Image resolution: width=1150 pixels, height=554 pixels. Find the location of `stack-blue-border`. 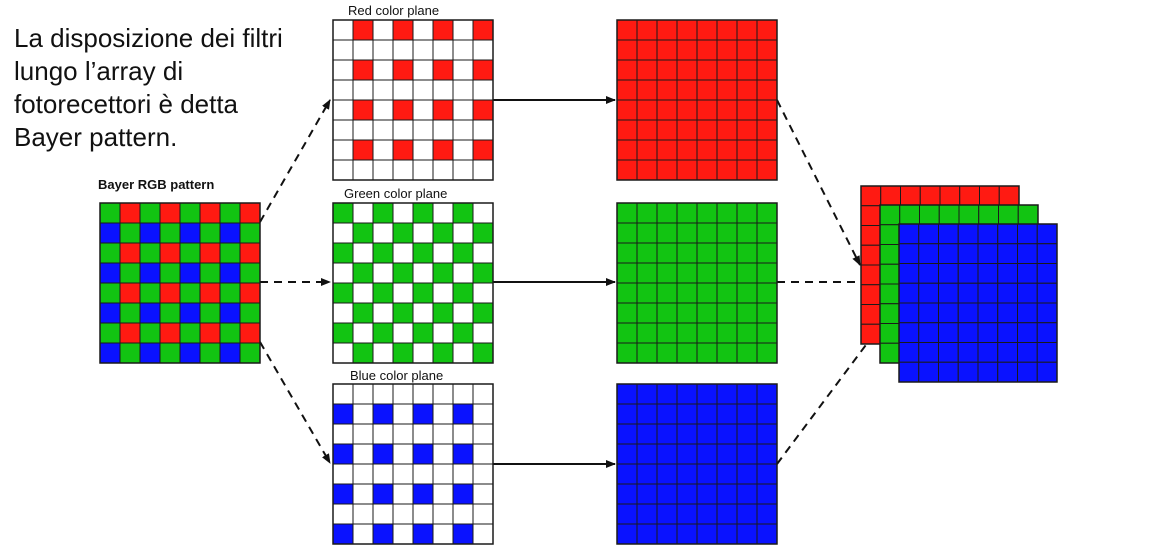

stack-blue-border is located at coordinates (978, 303).